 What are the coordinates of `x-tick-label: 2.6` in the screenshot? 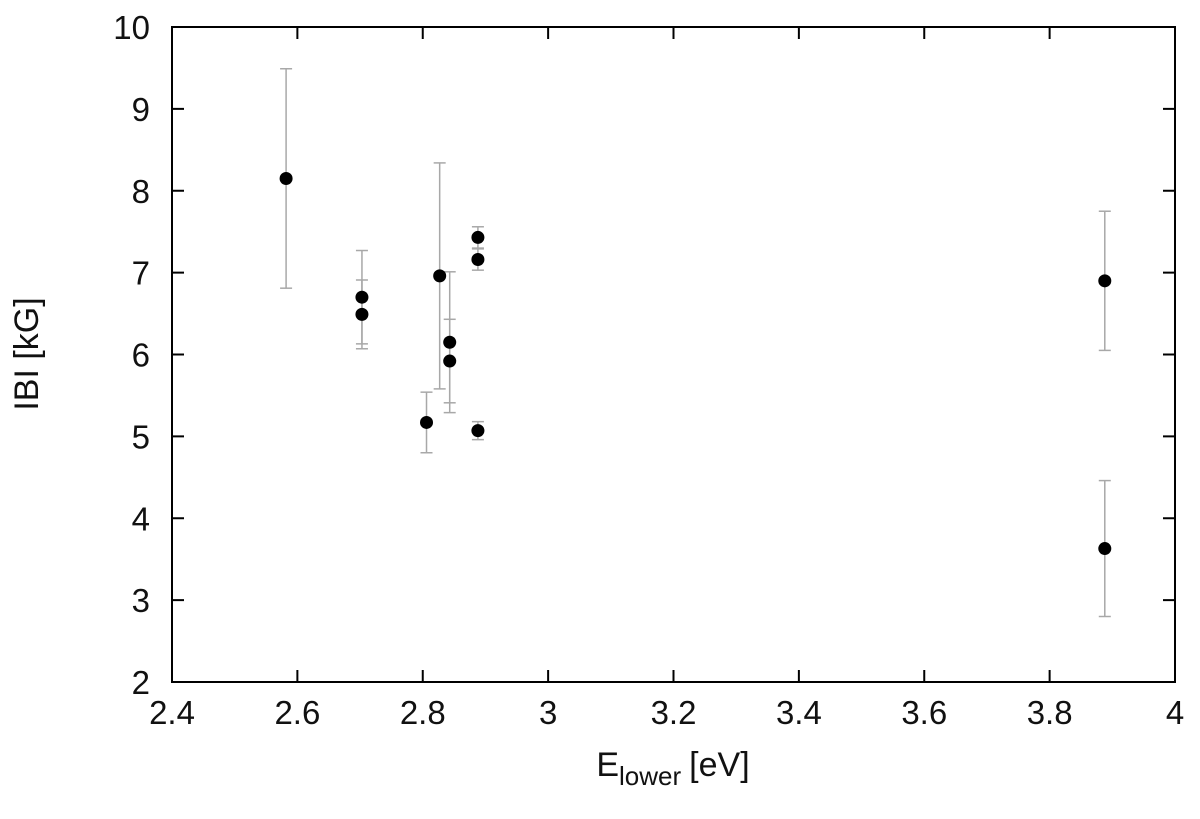 It's located at (297, 712).